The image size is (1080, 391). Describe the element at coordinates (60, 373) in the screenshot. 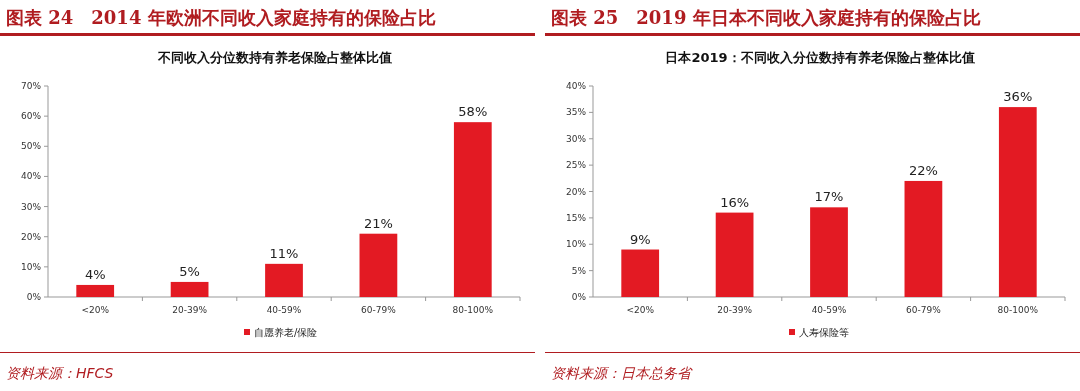

I see `text: 资料来源：HFCS` at that location.